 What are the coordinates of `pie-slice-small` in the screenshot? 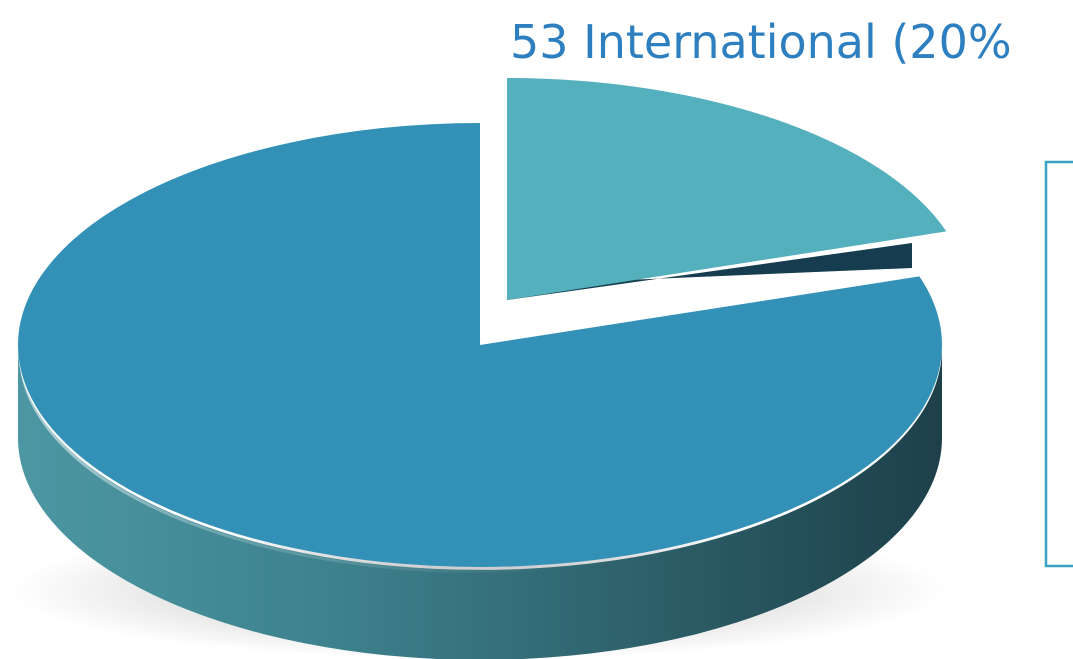 It's located at (727, 189).